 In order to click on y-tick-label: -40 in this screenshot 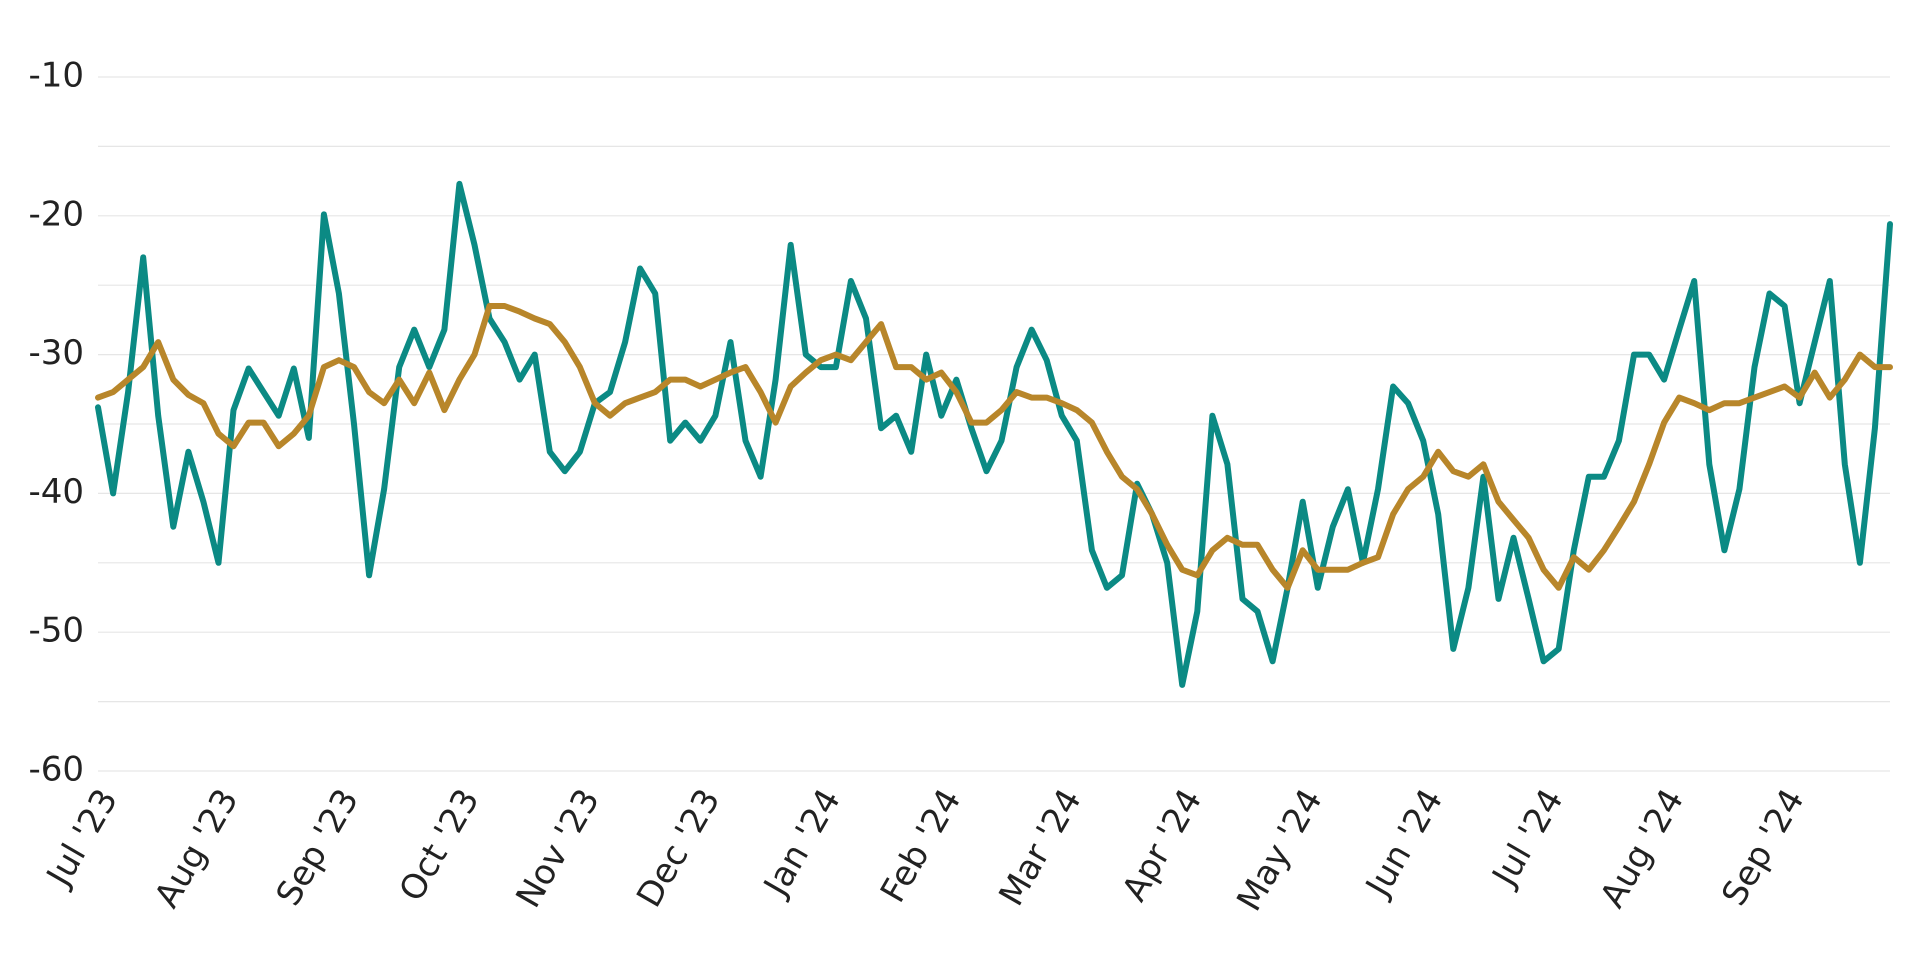, I will do `click(56, 492)`.